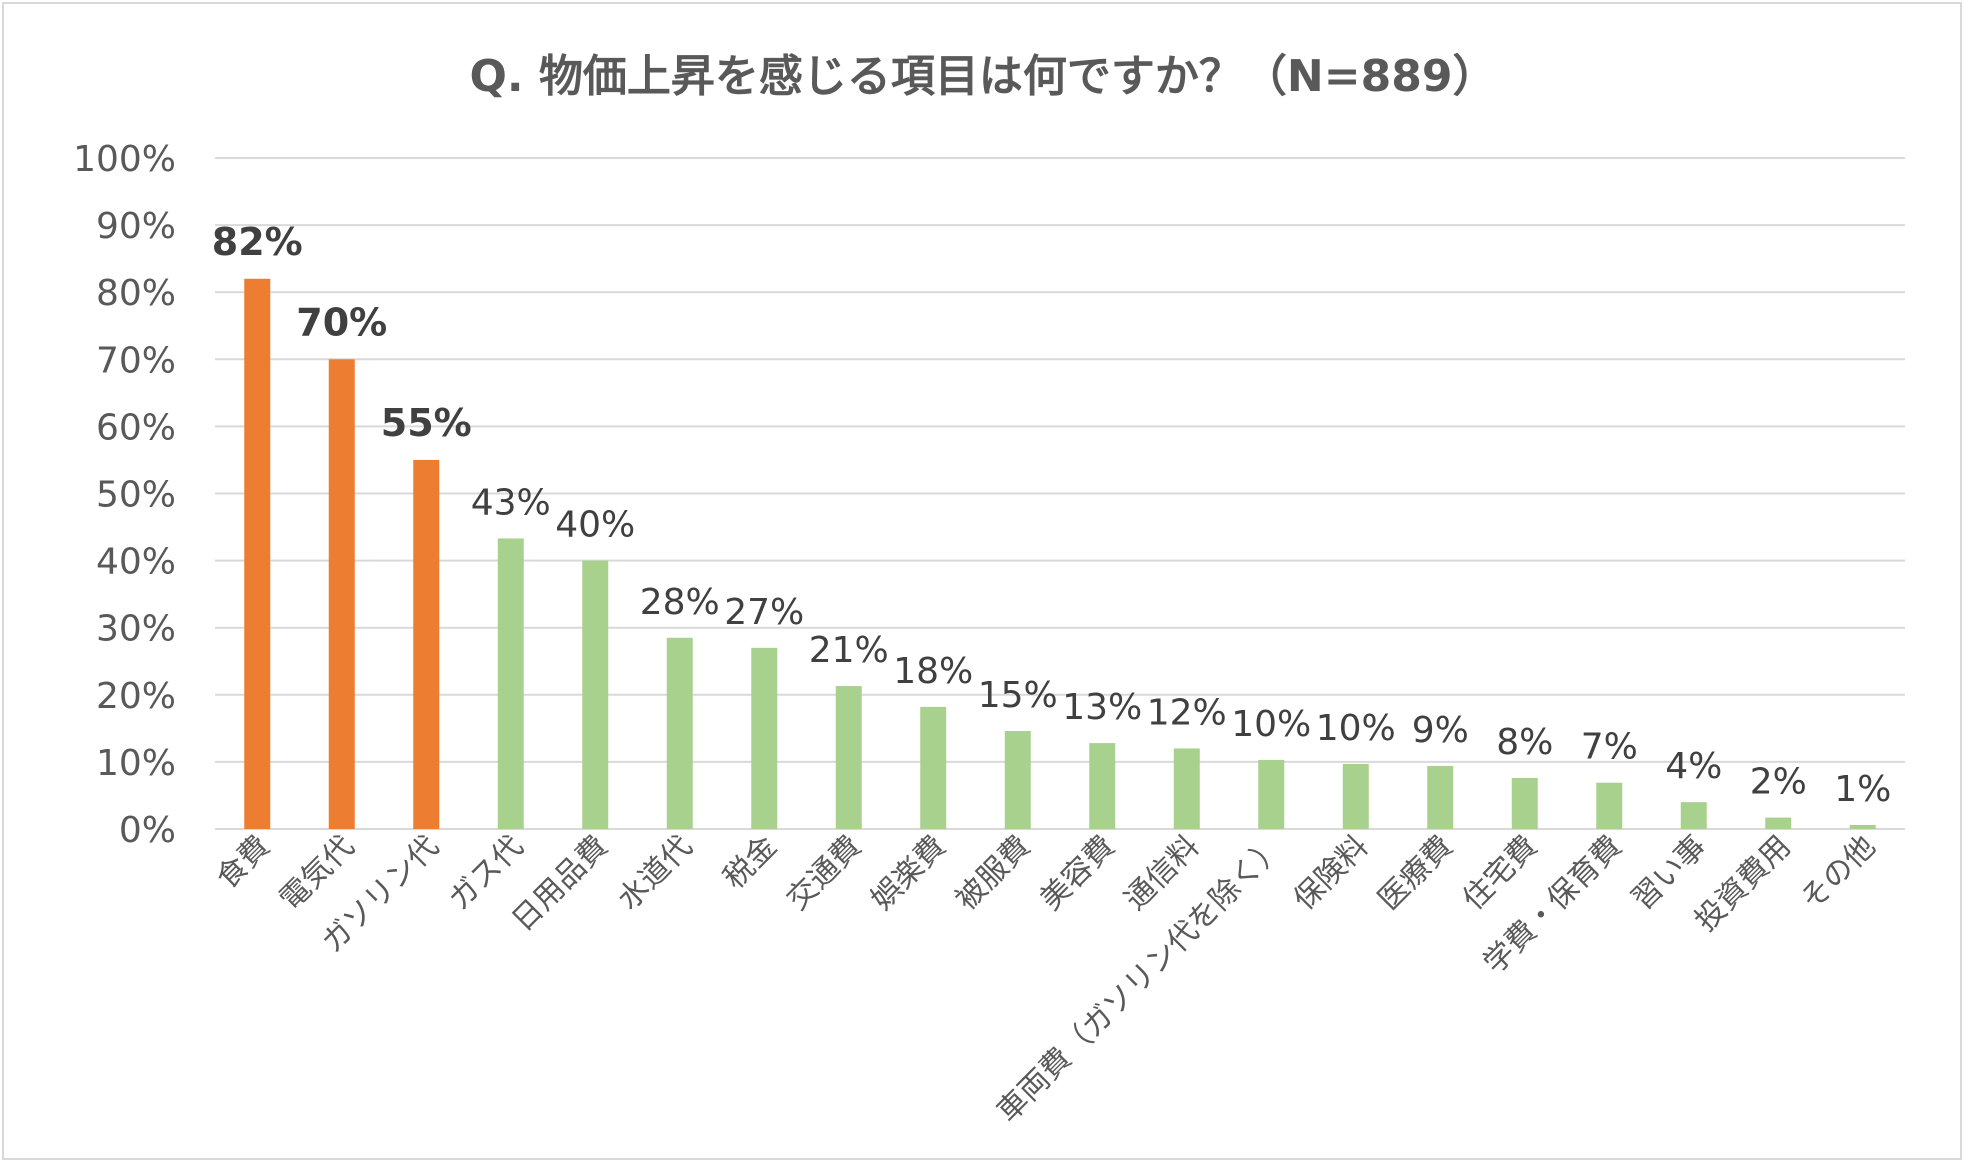 The width and height of the screenshot is (1966, 1164). What do you see at coordinates (136, 763) in the screenshot?
I see `y-tick-label: 10%` at bounding box center [136, 763].